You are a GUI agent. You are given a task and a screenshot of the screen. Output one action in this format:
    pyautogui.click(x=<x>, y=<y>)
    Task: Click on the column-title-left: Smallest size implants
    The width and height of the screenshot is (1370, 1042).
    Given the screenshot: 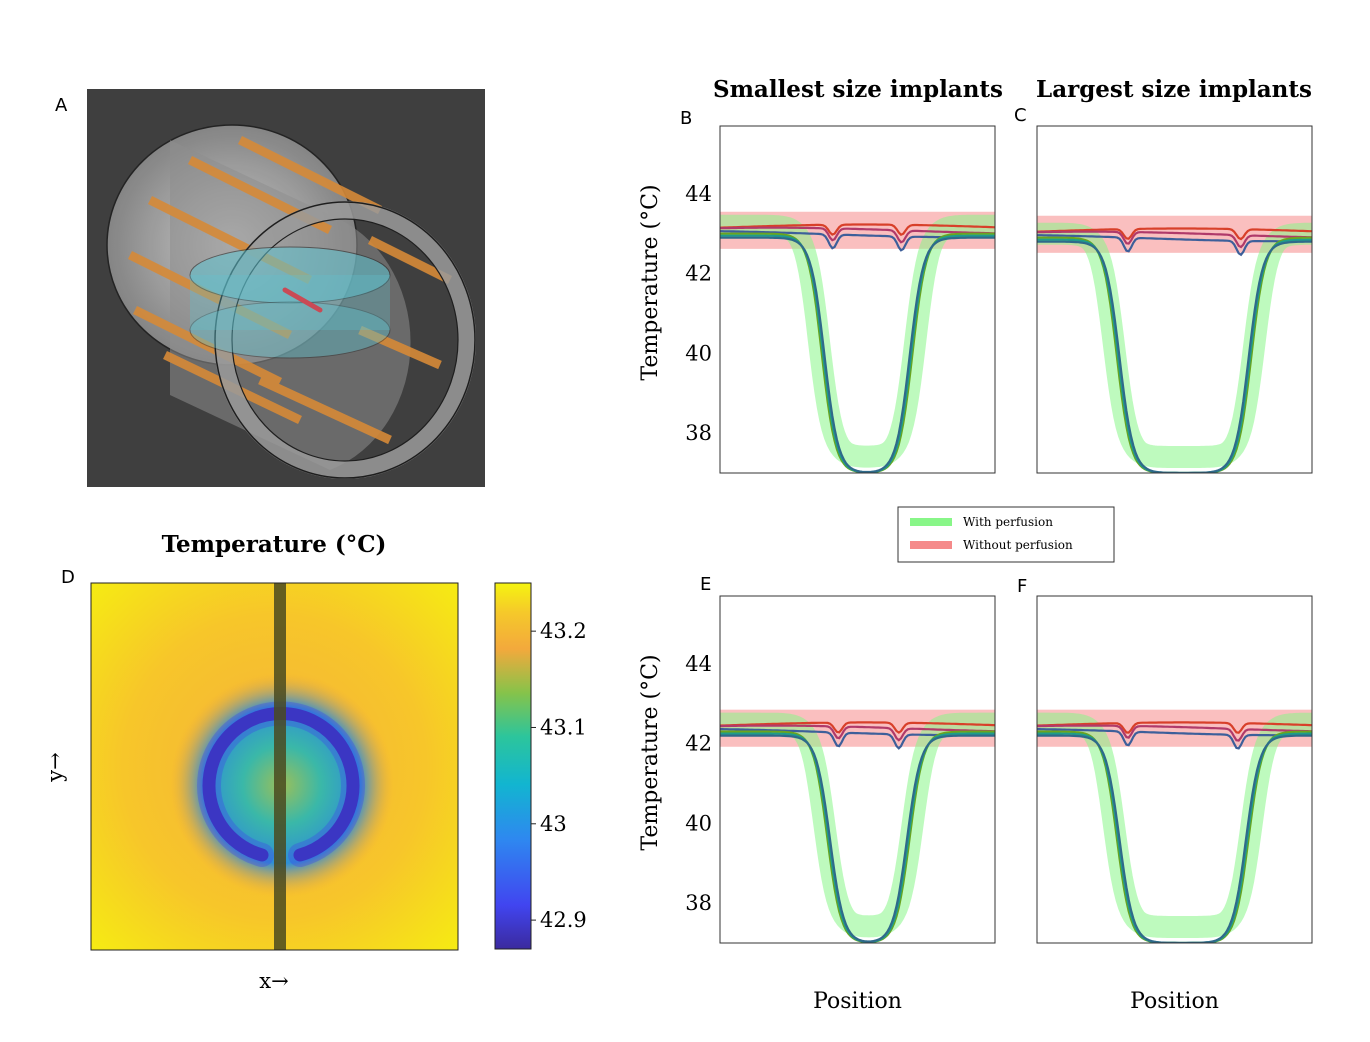 What is the action you would take?
    pyautogui.click(x=858, y=89)
    